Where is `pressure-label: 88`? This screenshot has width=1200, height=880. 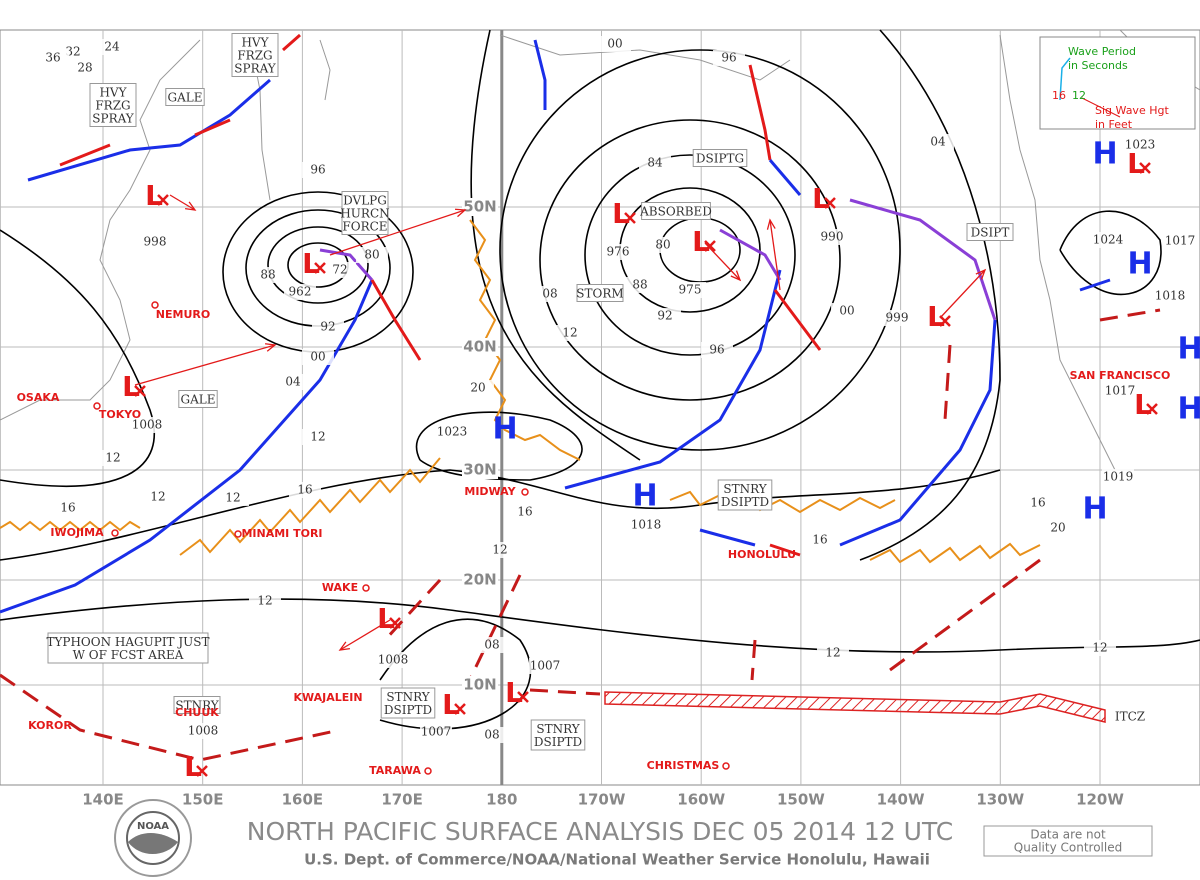
pressure-label: 88 is located at coordinates (639, 285).